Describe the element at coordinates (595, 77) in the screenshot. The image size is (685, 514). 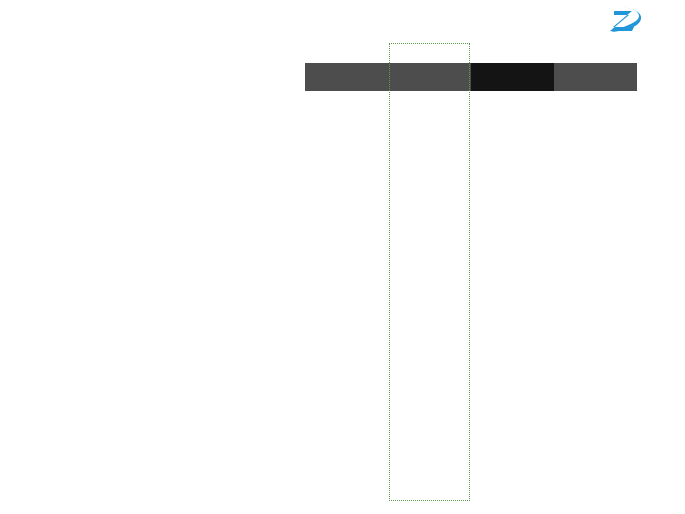
I see `column-header-bedrijfswagens` at that location.